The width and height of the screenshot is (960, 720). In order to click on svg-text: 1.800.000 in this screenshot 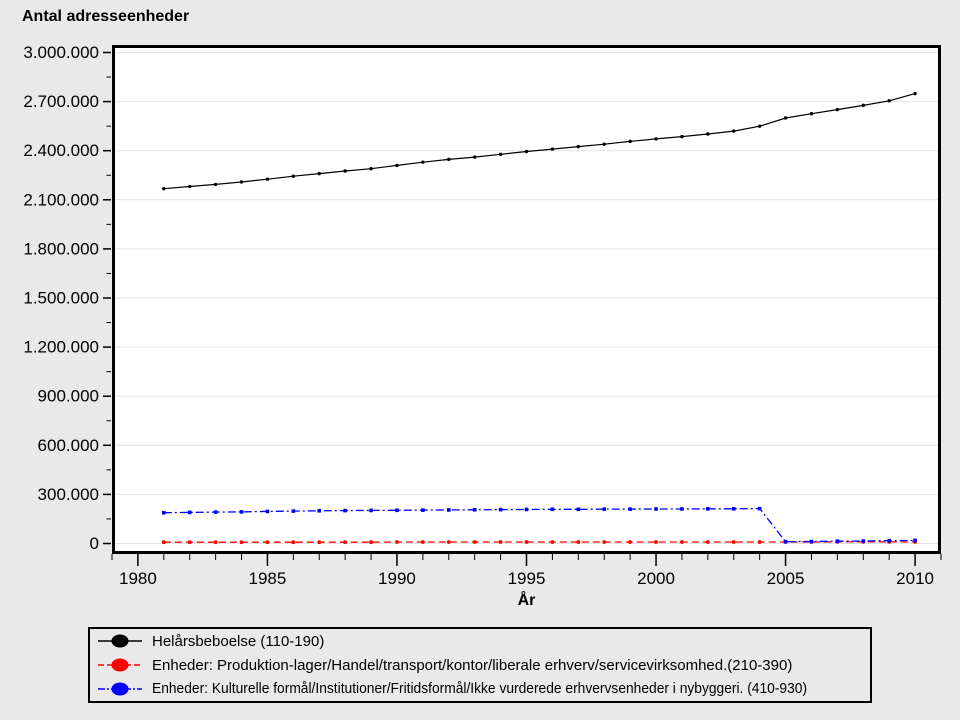, I will do `click(61, 248)`.